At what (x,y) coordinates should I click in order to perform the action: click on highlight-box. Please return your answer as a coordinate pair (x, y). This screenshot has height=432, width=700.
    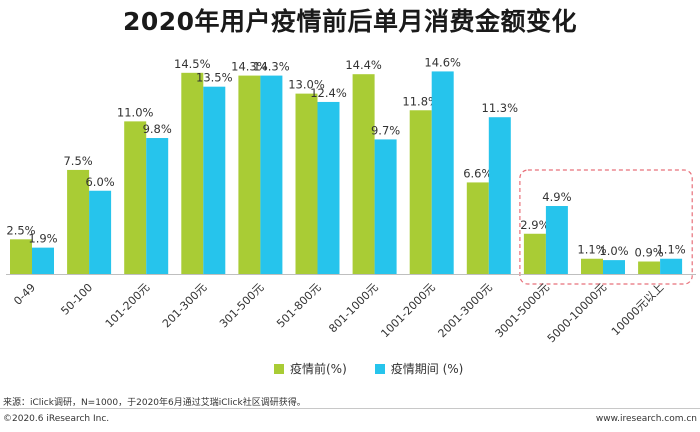
    Looking at the image, I should click on (606, 227).